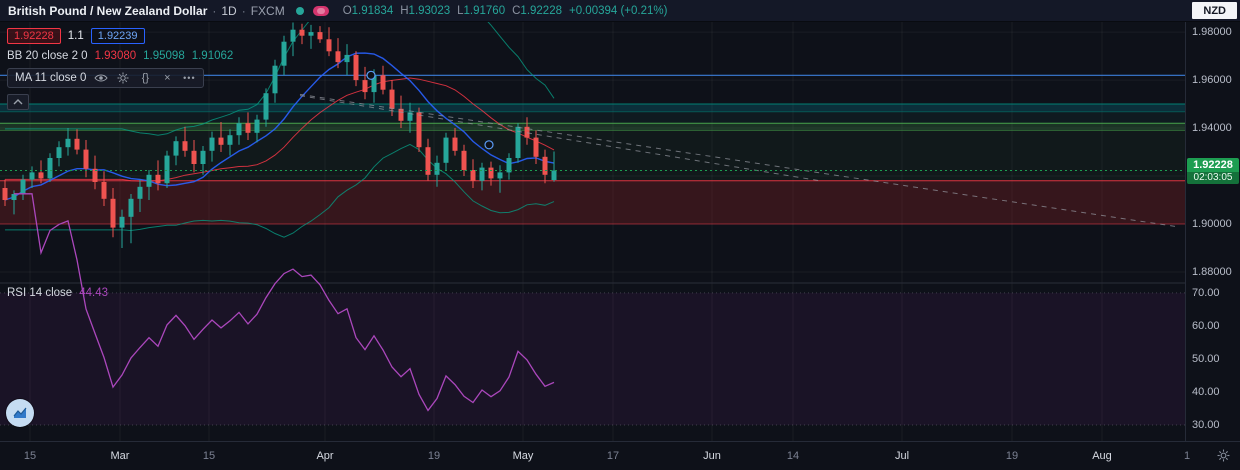  What do you see at coordinates (280, 190) in the screenshot?
I see `bb-lower-line` at bounding box center [280, 190].